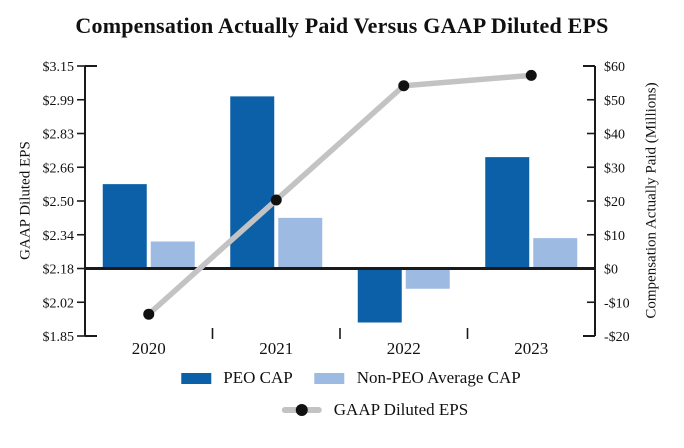 The width and height of the screenshot is (684, 448). I want to click on legend-row-bars: PEO CAP Non-PEO Average CAP, so click(351, 378).